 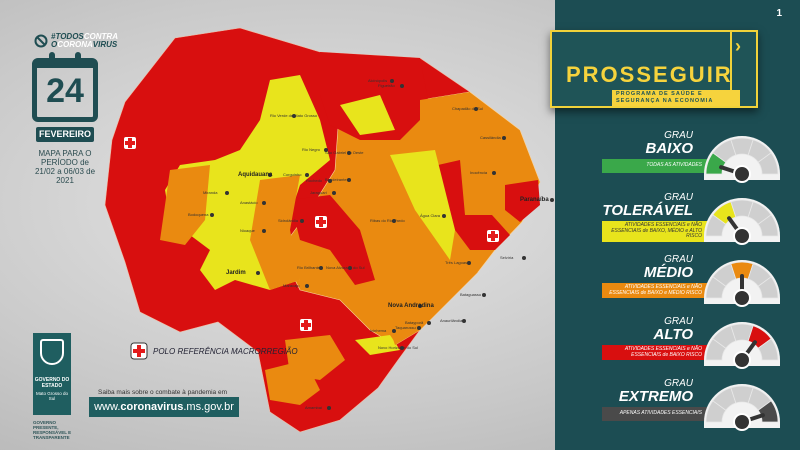 What do you see at coordinates (490, 137) in the screenshot?
I see `city-label: Cassilândia` at bounding box center [490, 137].